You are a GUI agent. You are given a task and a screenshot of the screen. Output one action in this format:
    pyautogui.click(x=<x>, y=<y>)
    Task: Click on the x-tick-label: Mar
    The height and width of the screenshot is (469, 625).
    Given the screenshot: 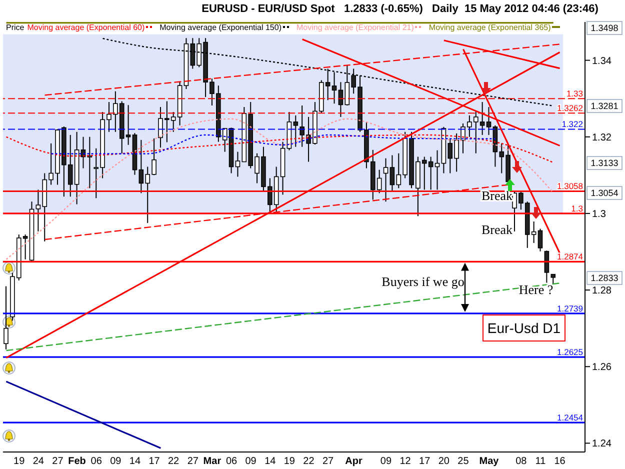 What is the action you would take?
    pyautogui.click(x=212, y=461)
    